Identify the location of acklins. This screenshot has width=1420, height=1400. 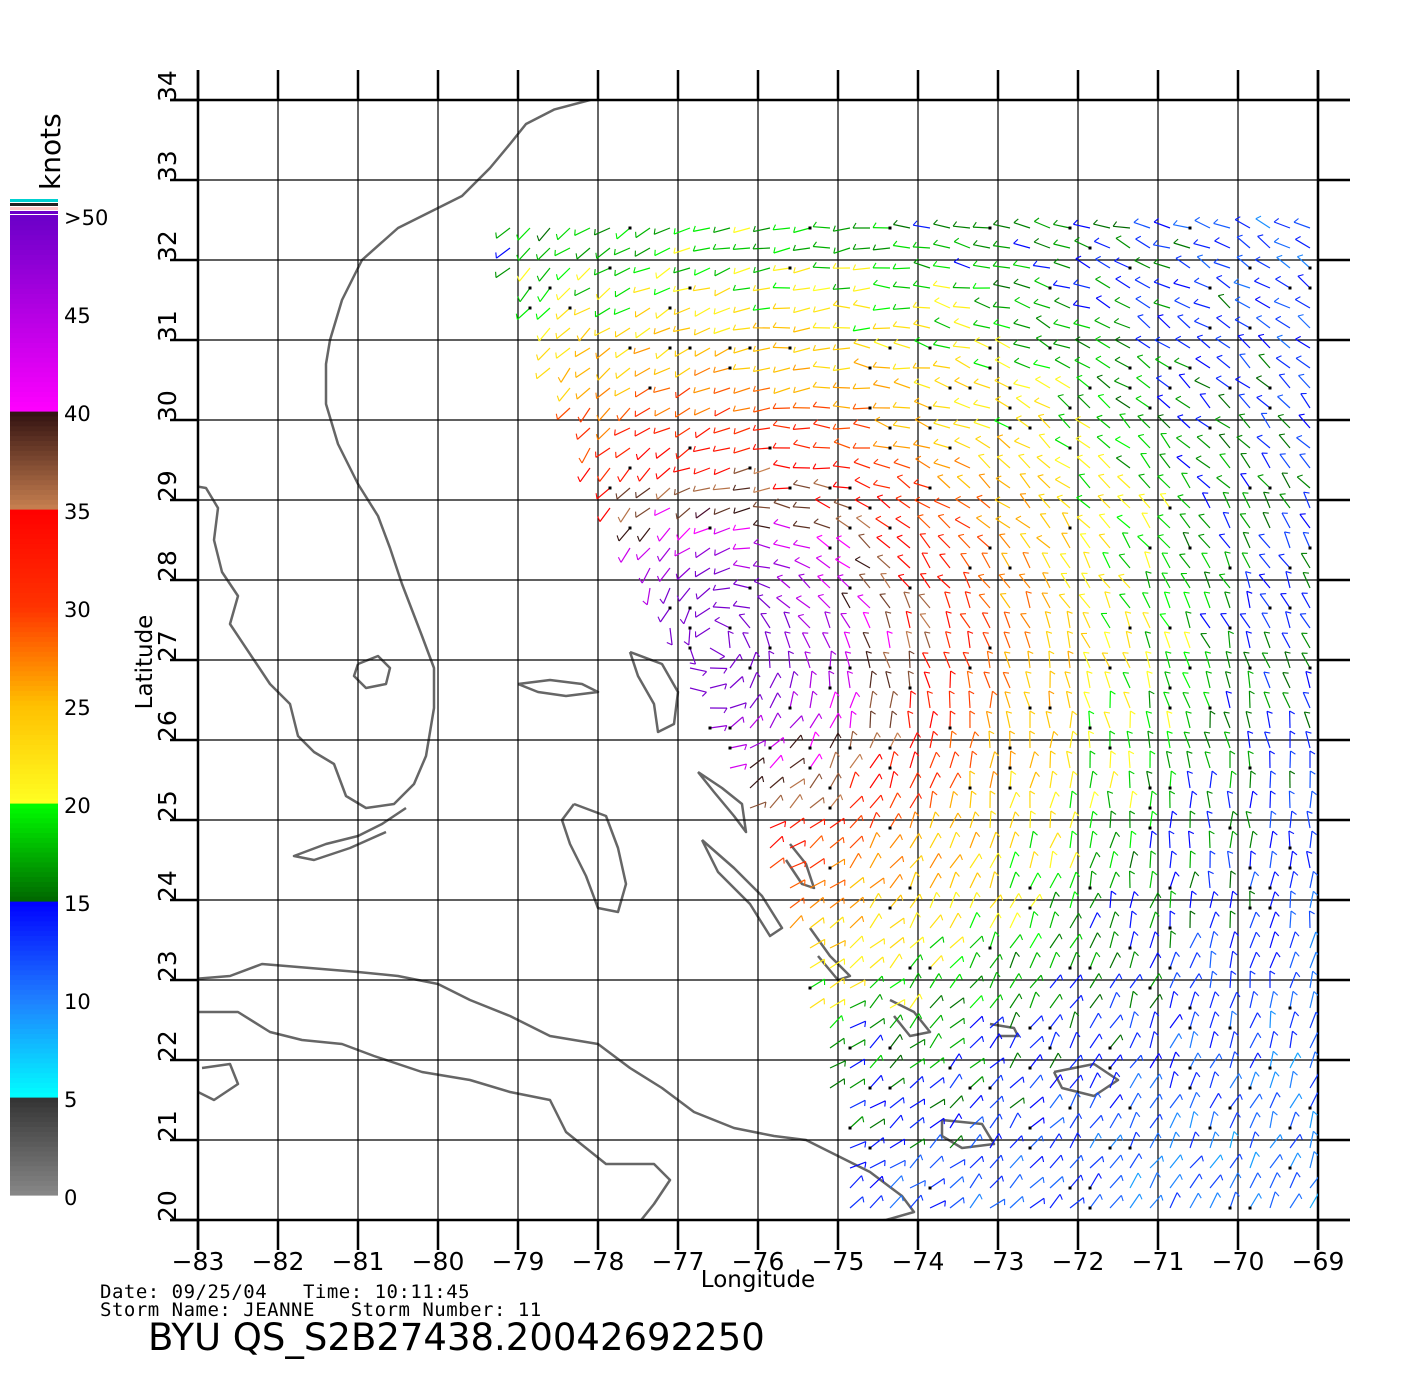
(910, 1018).